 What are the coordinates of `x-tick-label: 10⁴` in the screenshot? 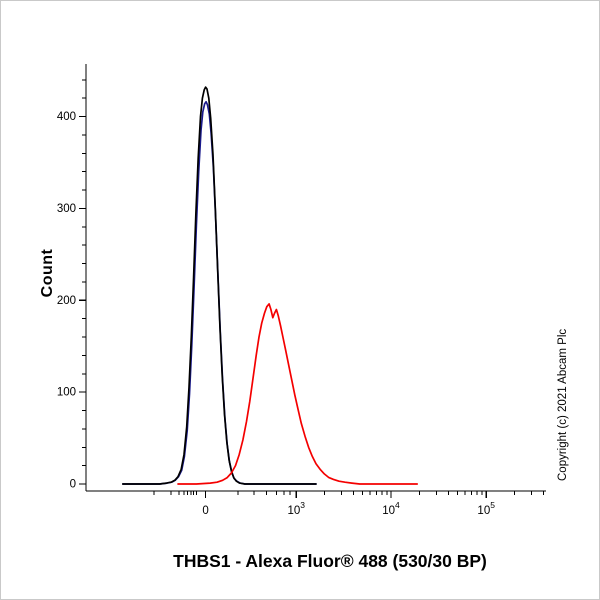 It's located at (391, 508).